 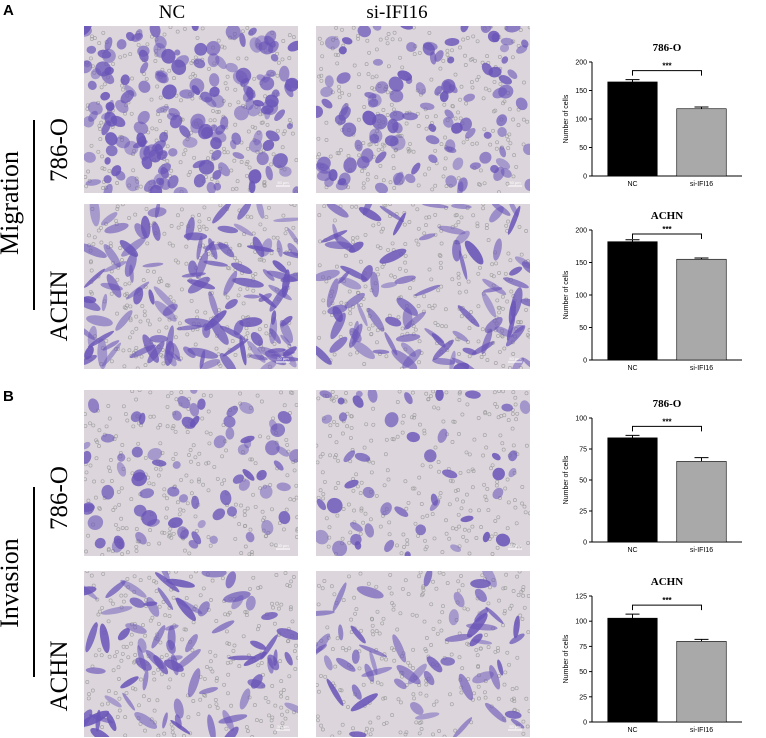 What do you see at coordinates (423, 286) in the screenshot?
I see `micrograph-migration-achn-si-ifi16: 50 μm` at bounding box center [423, 286].